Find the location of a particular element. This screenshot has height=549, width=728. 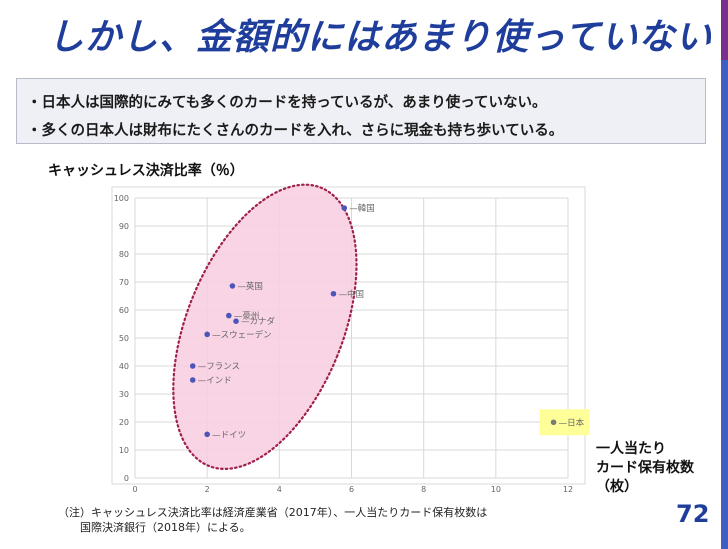

x-tick-label: 12 is located at coordinates (568, 489).